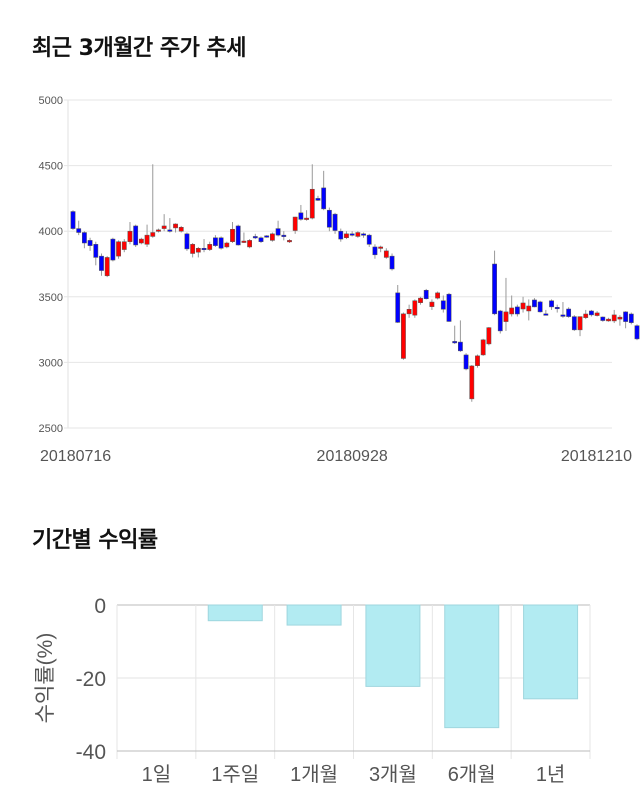 The image size is (640, 810). I want to click on y-tick-label: 2500, so click(51, 429).